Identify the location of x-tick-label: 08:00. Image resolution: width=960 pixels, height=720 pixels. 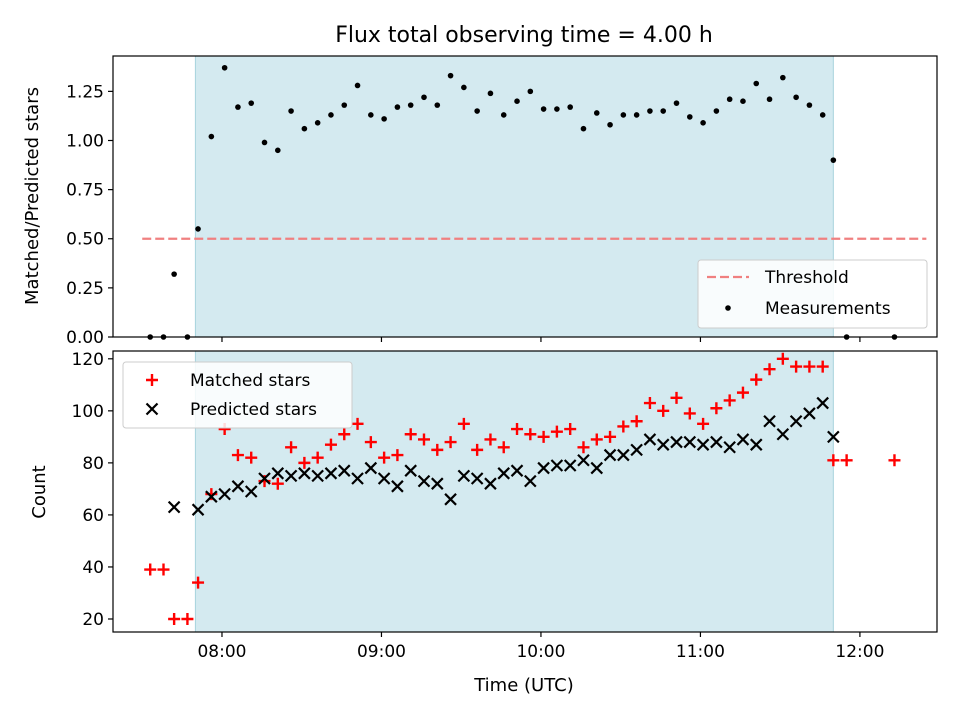
(221, 652).